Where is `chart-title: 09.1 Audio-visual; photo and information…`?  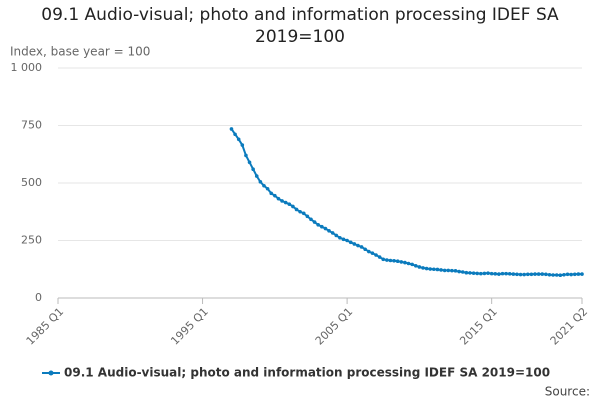
chart-title: 09.1 Audio-visual; photo and information… is located at coordinates (300, 26).